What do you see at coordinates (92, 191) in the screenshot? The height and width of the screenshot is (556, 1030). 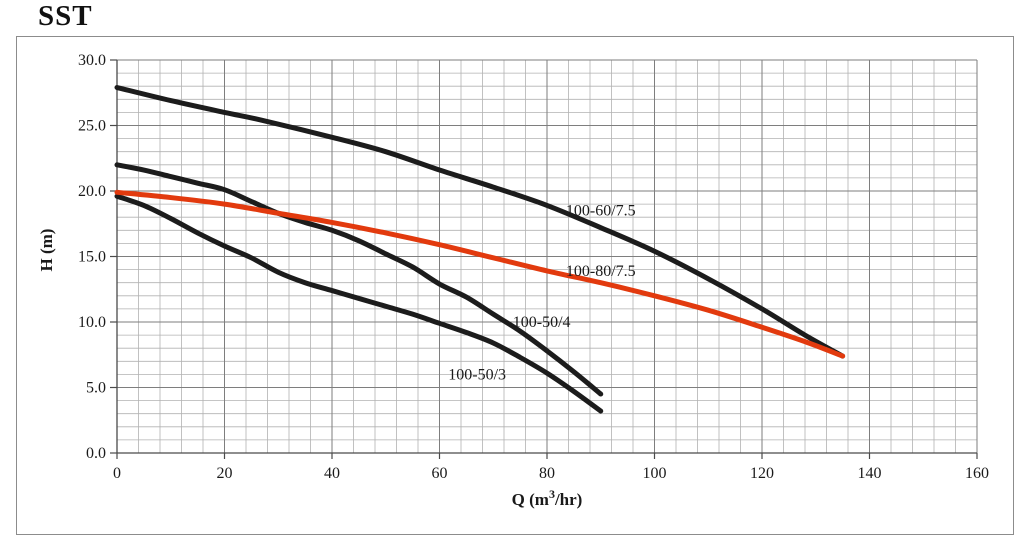 I see `y-tick-label: 20.0` at bounding box center [92, 191].